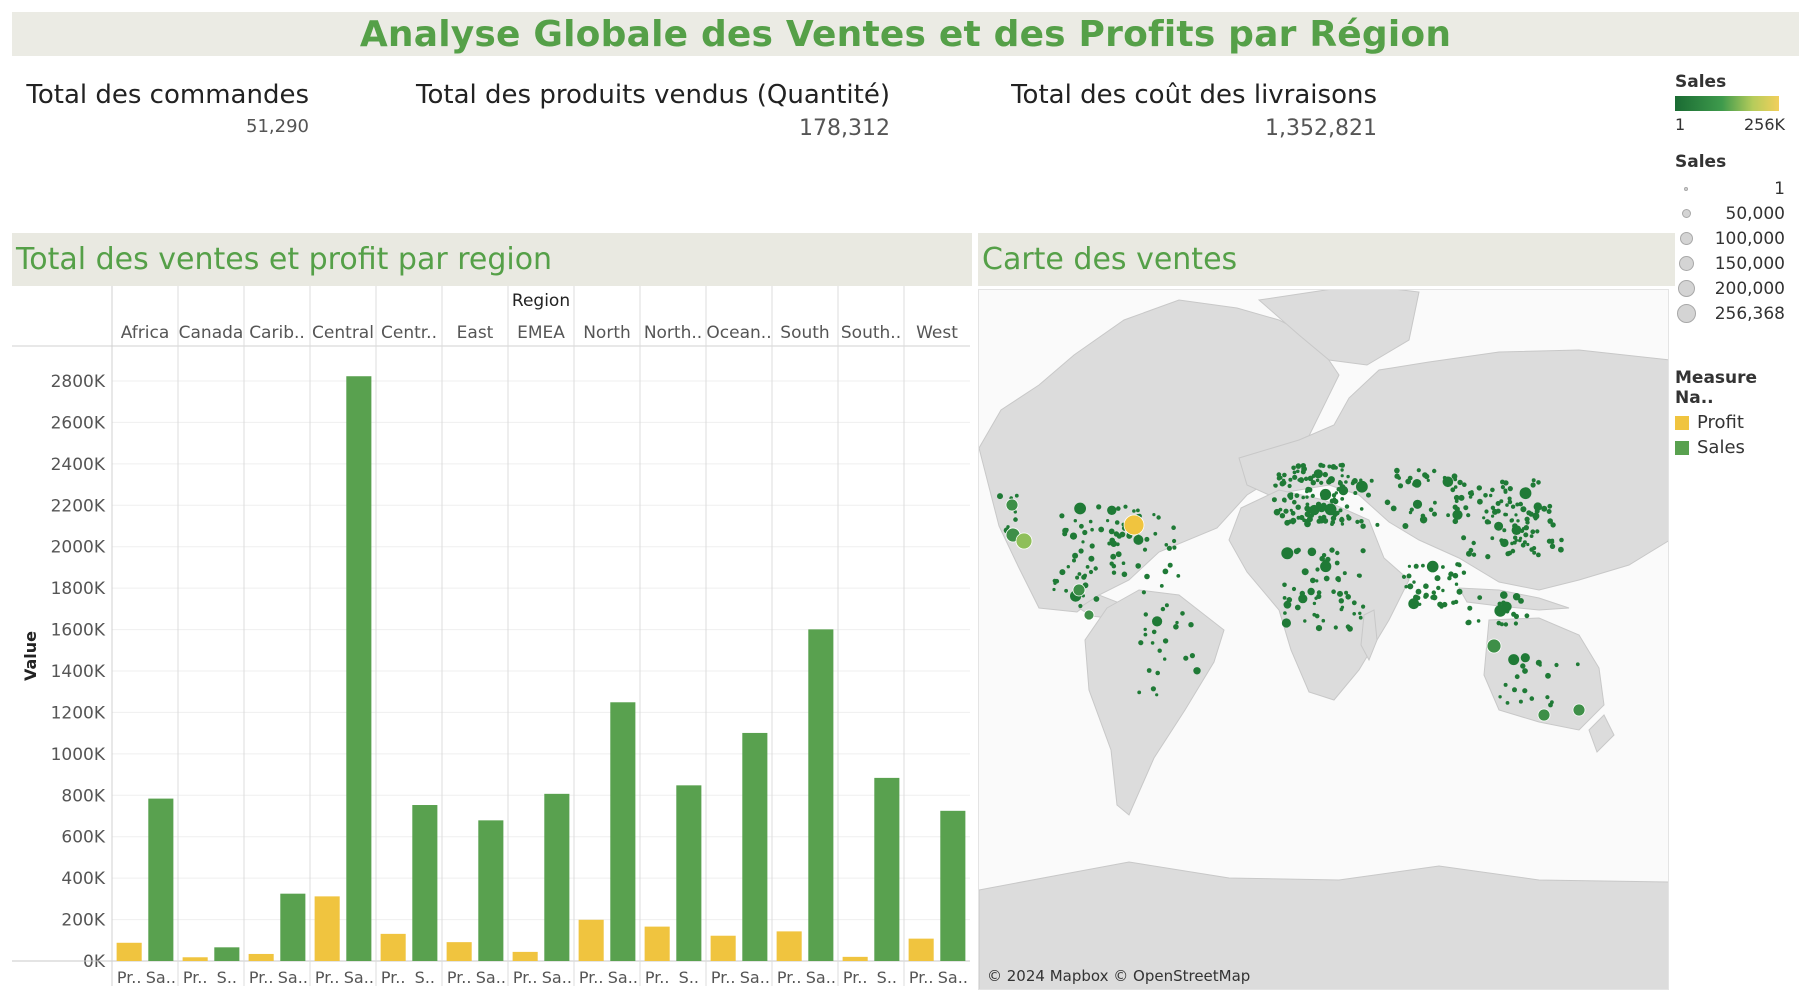 The height and width of the screenshot is (1000, 1800). Describe the element at coordinates (557, 877) in the screenshot. I see `sales-bar` at that location.